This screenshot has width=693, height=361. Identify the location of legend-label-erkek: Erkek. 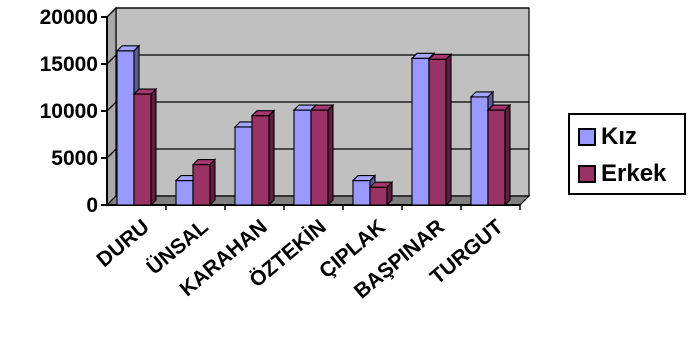
(634, 173).